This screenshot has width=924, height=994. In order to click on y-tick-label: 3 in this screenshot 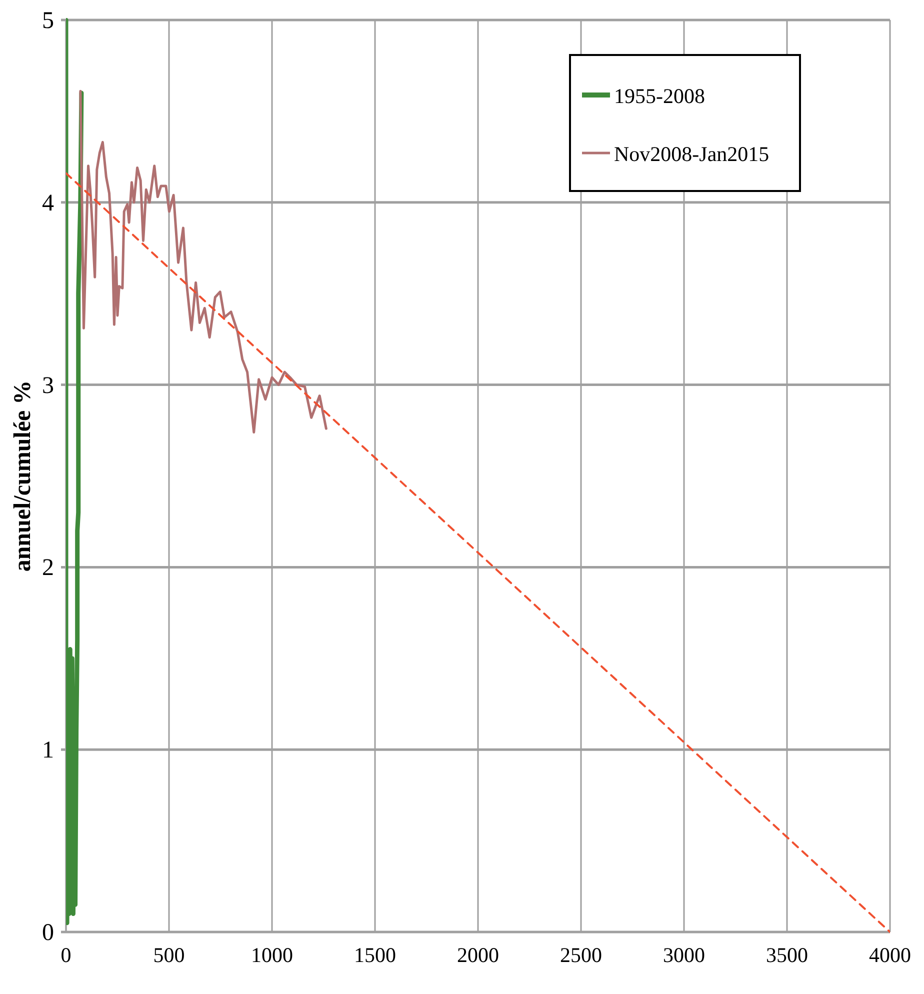, I will do `click(48, 385)`.